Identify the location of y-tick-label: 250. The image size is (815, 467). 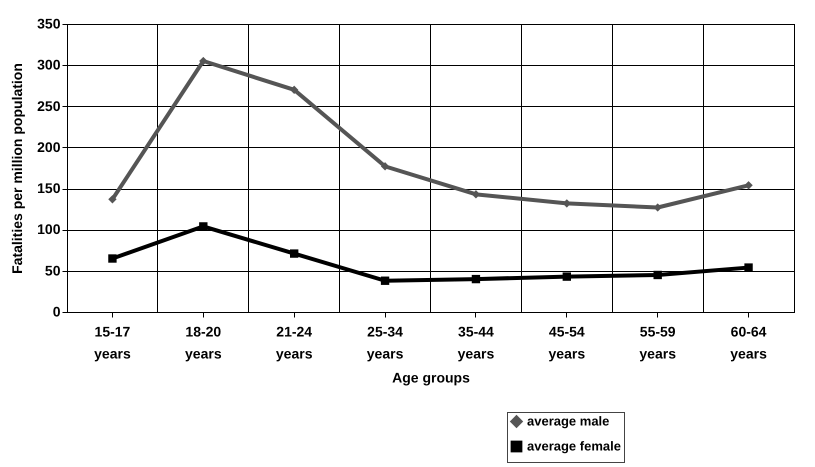
(49, 106).